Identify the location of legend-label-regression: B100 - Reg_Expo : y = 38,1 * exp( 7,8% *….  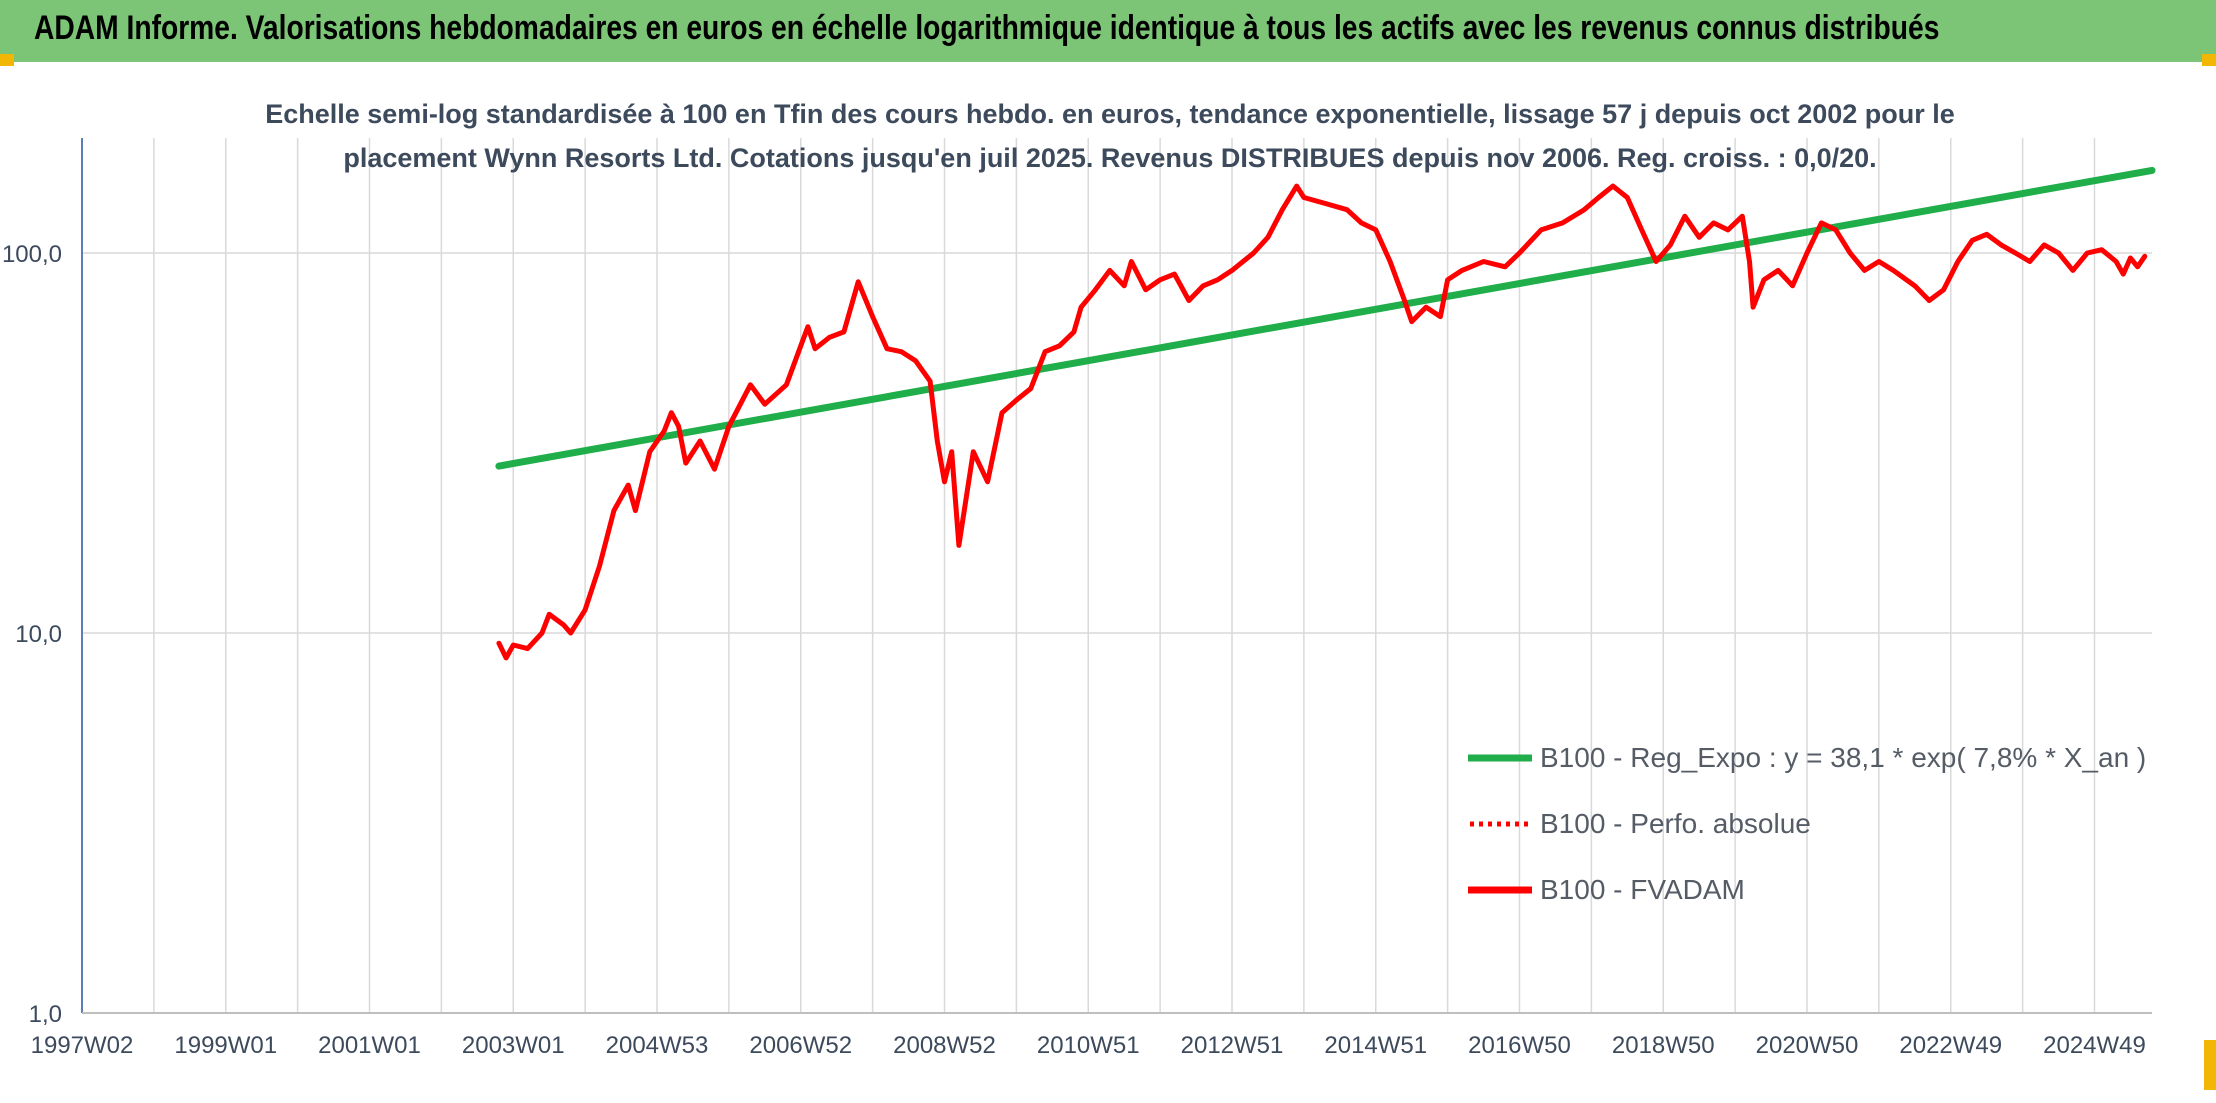
(1843, 757).